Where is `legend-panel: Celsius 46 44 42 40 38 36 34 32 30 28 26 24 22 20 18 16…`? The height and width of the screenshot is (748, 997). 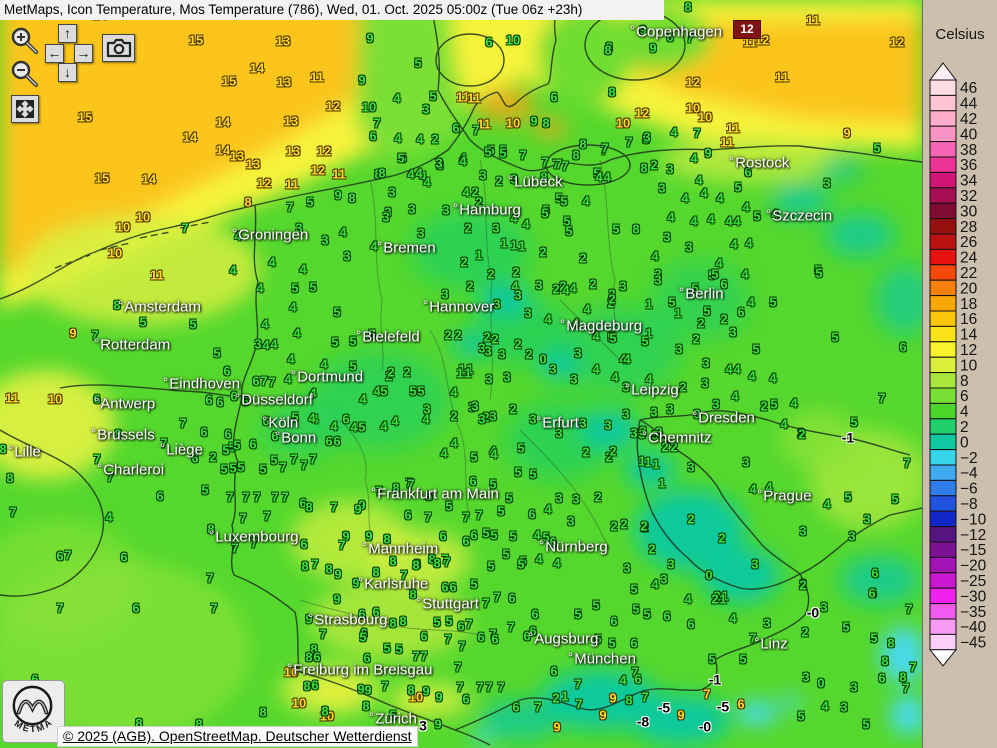
legend-panel: Celsius 46 44 42 40 38 36 34 32 30 28 26 24 22 20 18 16… is located at coordinates (959, 374).